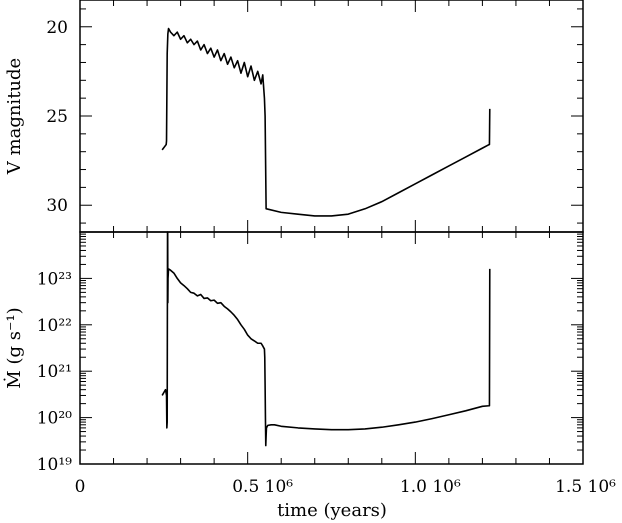  I want to click on x-tick-label: 0, so click(80, 487).